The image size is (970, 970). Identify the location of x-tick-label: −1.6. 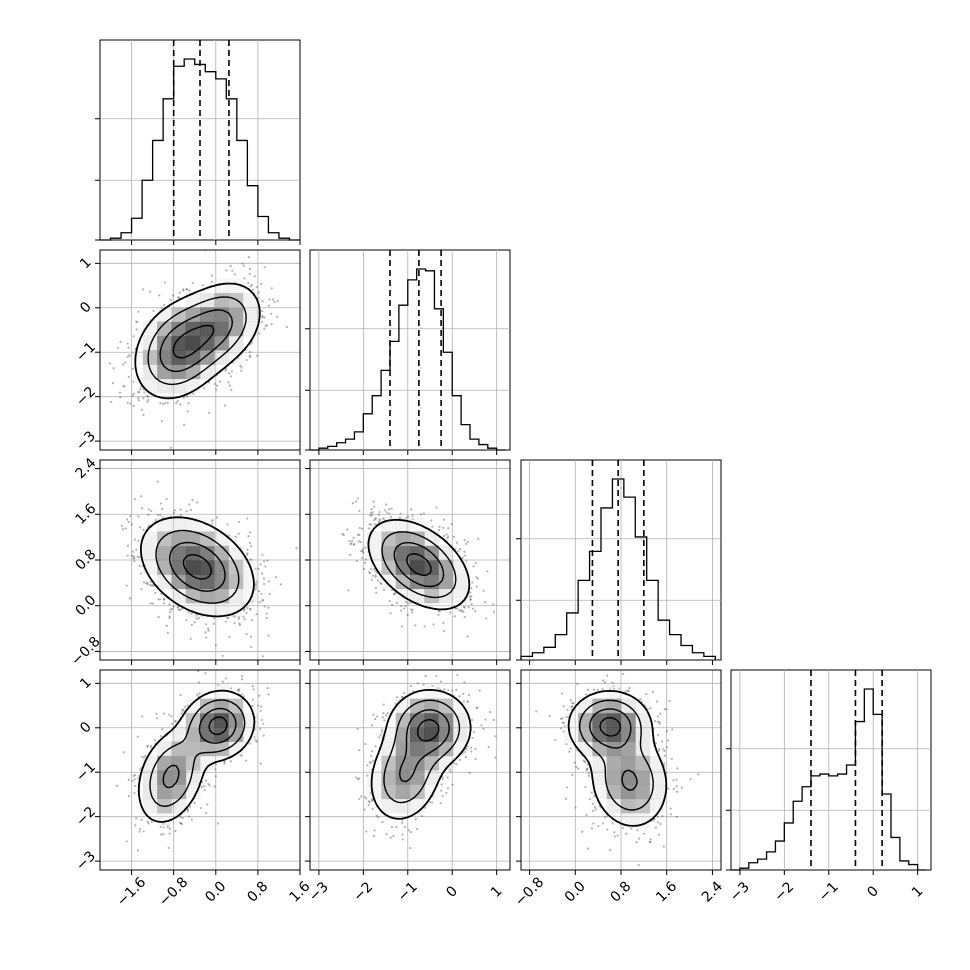
(131, 891).